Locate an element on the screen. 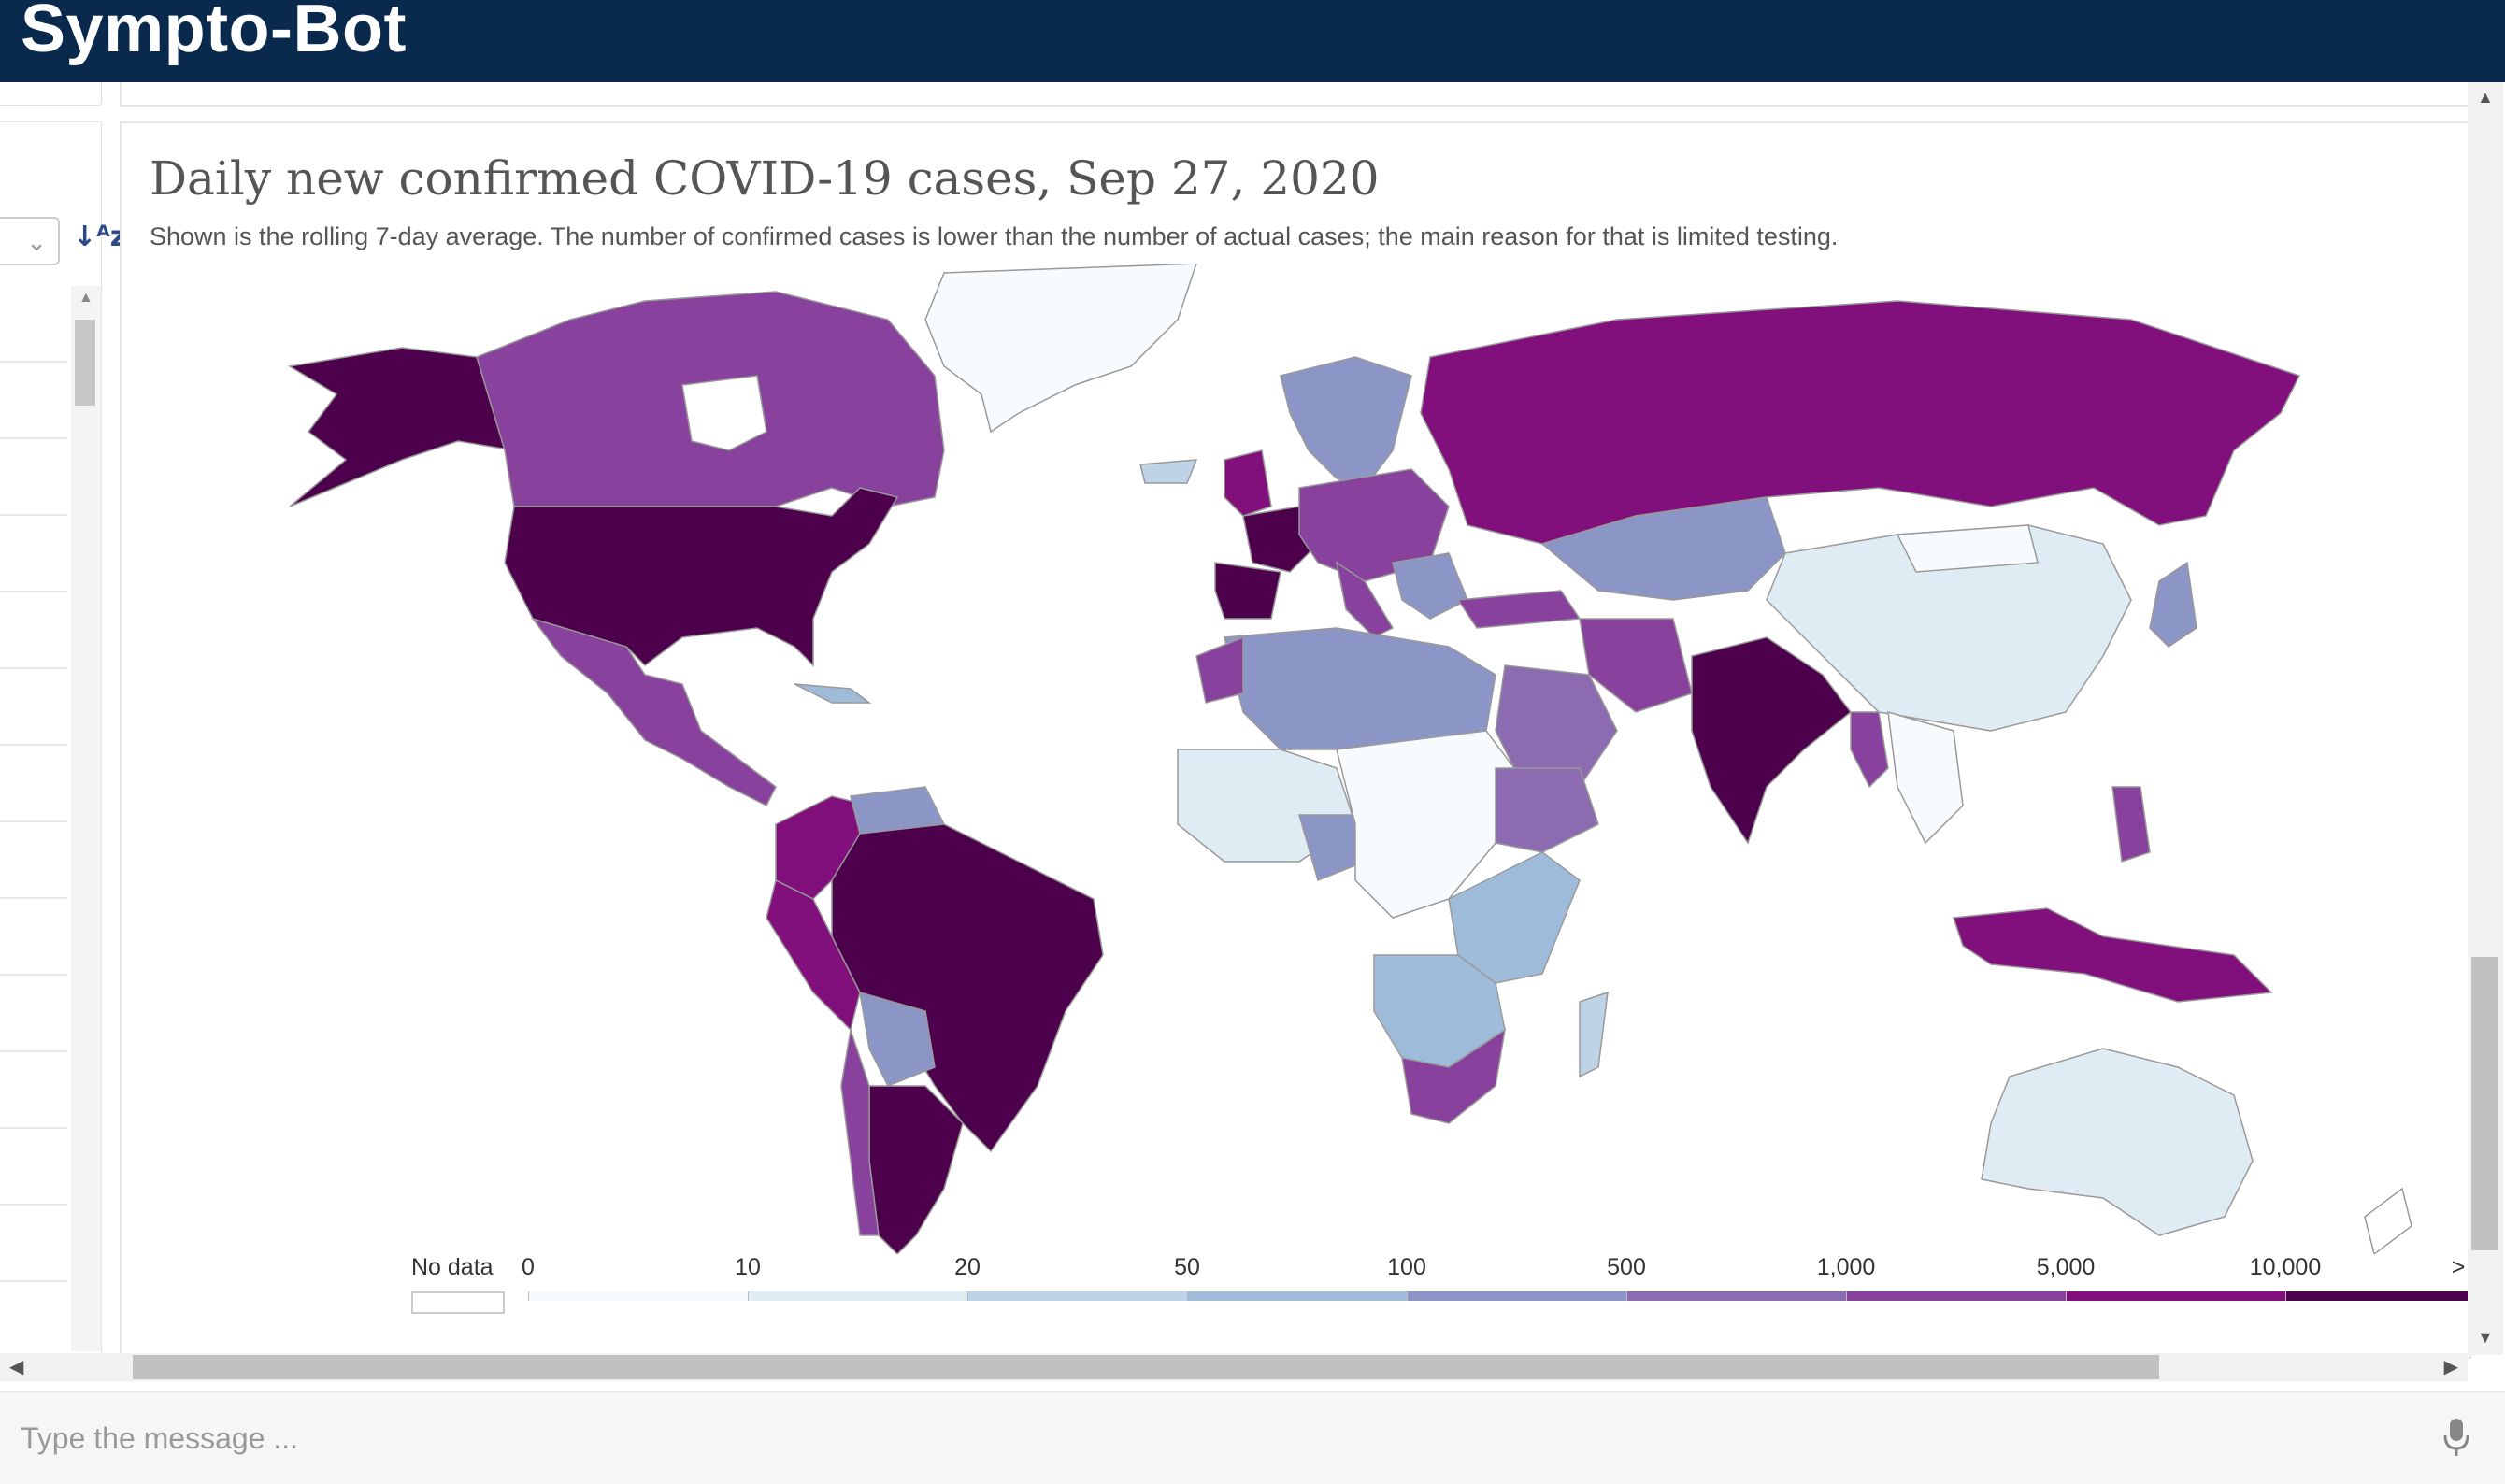  map-region-japan is located at coordinates (2173, 604).